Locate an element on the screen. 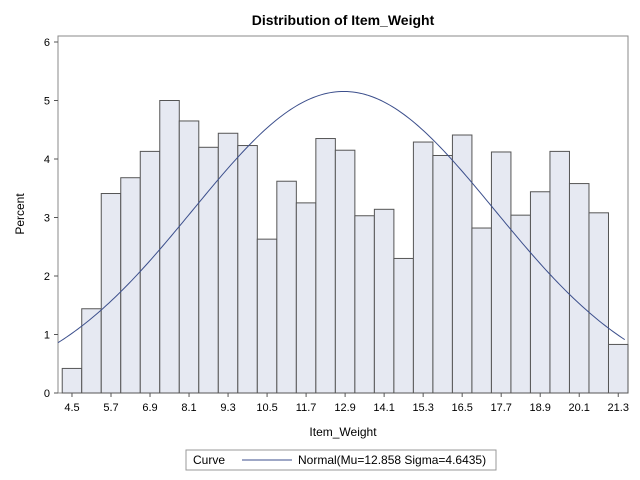 The width and height of the screenshot is (640, 480). legend-box is located at coordinates (341, 460).